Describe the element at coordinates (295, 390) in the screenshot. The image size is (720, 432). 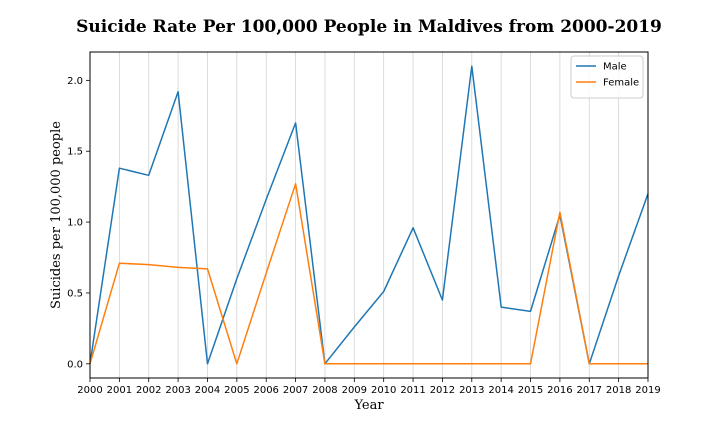
I see `x-tick-label: 2007` at that location.